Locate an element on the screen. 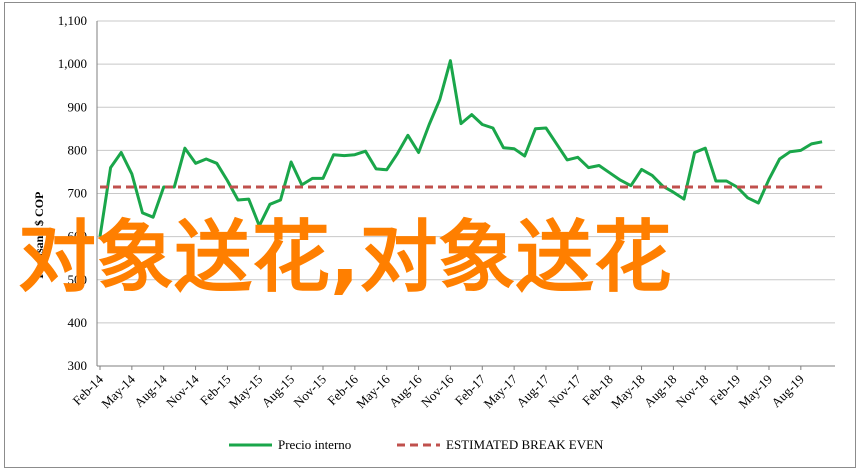  x-tick-label: Aug-16 is located at coordinates (405, 390).